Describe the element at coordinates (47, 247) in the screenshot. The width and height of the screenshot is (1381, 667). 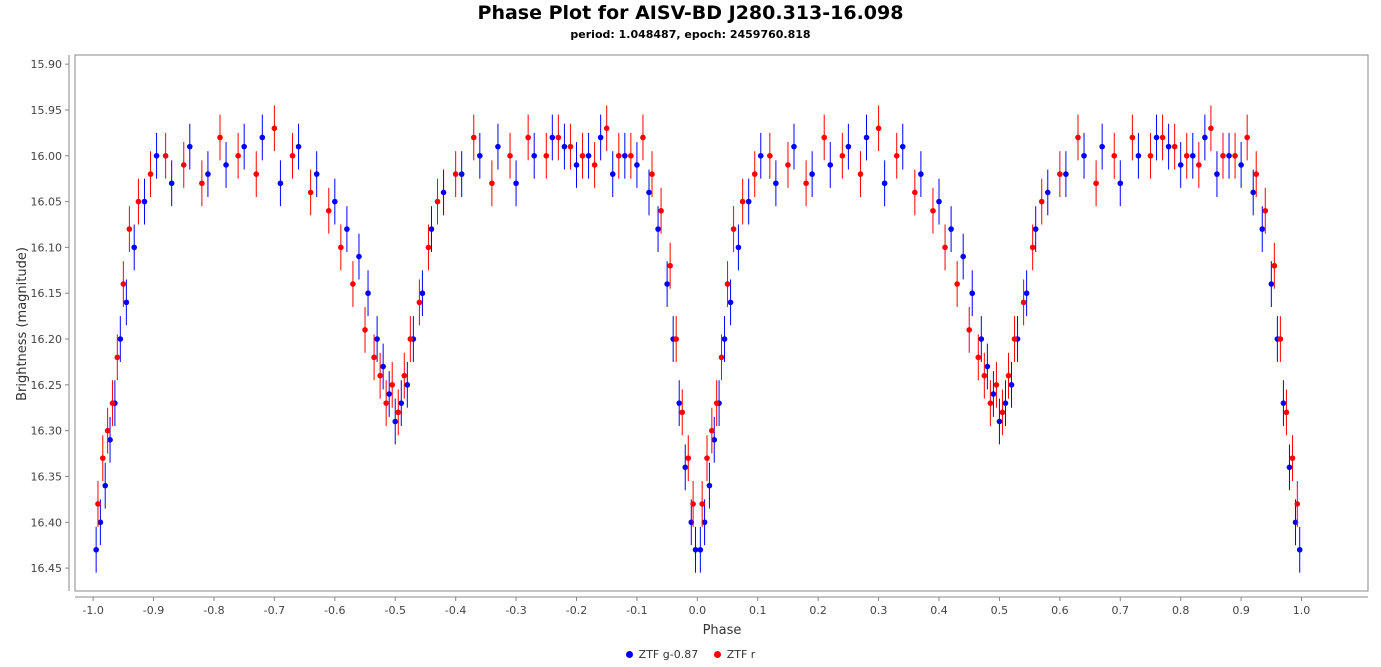
I see `y-tick-label: 16.10` at that location.